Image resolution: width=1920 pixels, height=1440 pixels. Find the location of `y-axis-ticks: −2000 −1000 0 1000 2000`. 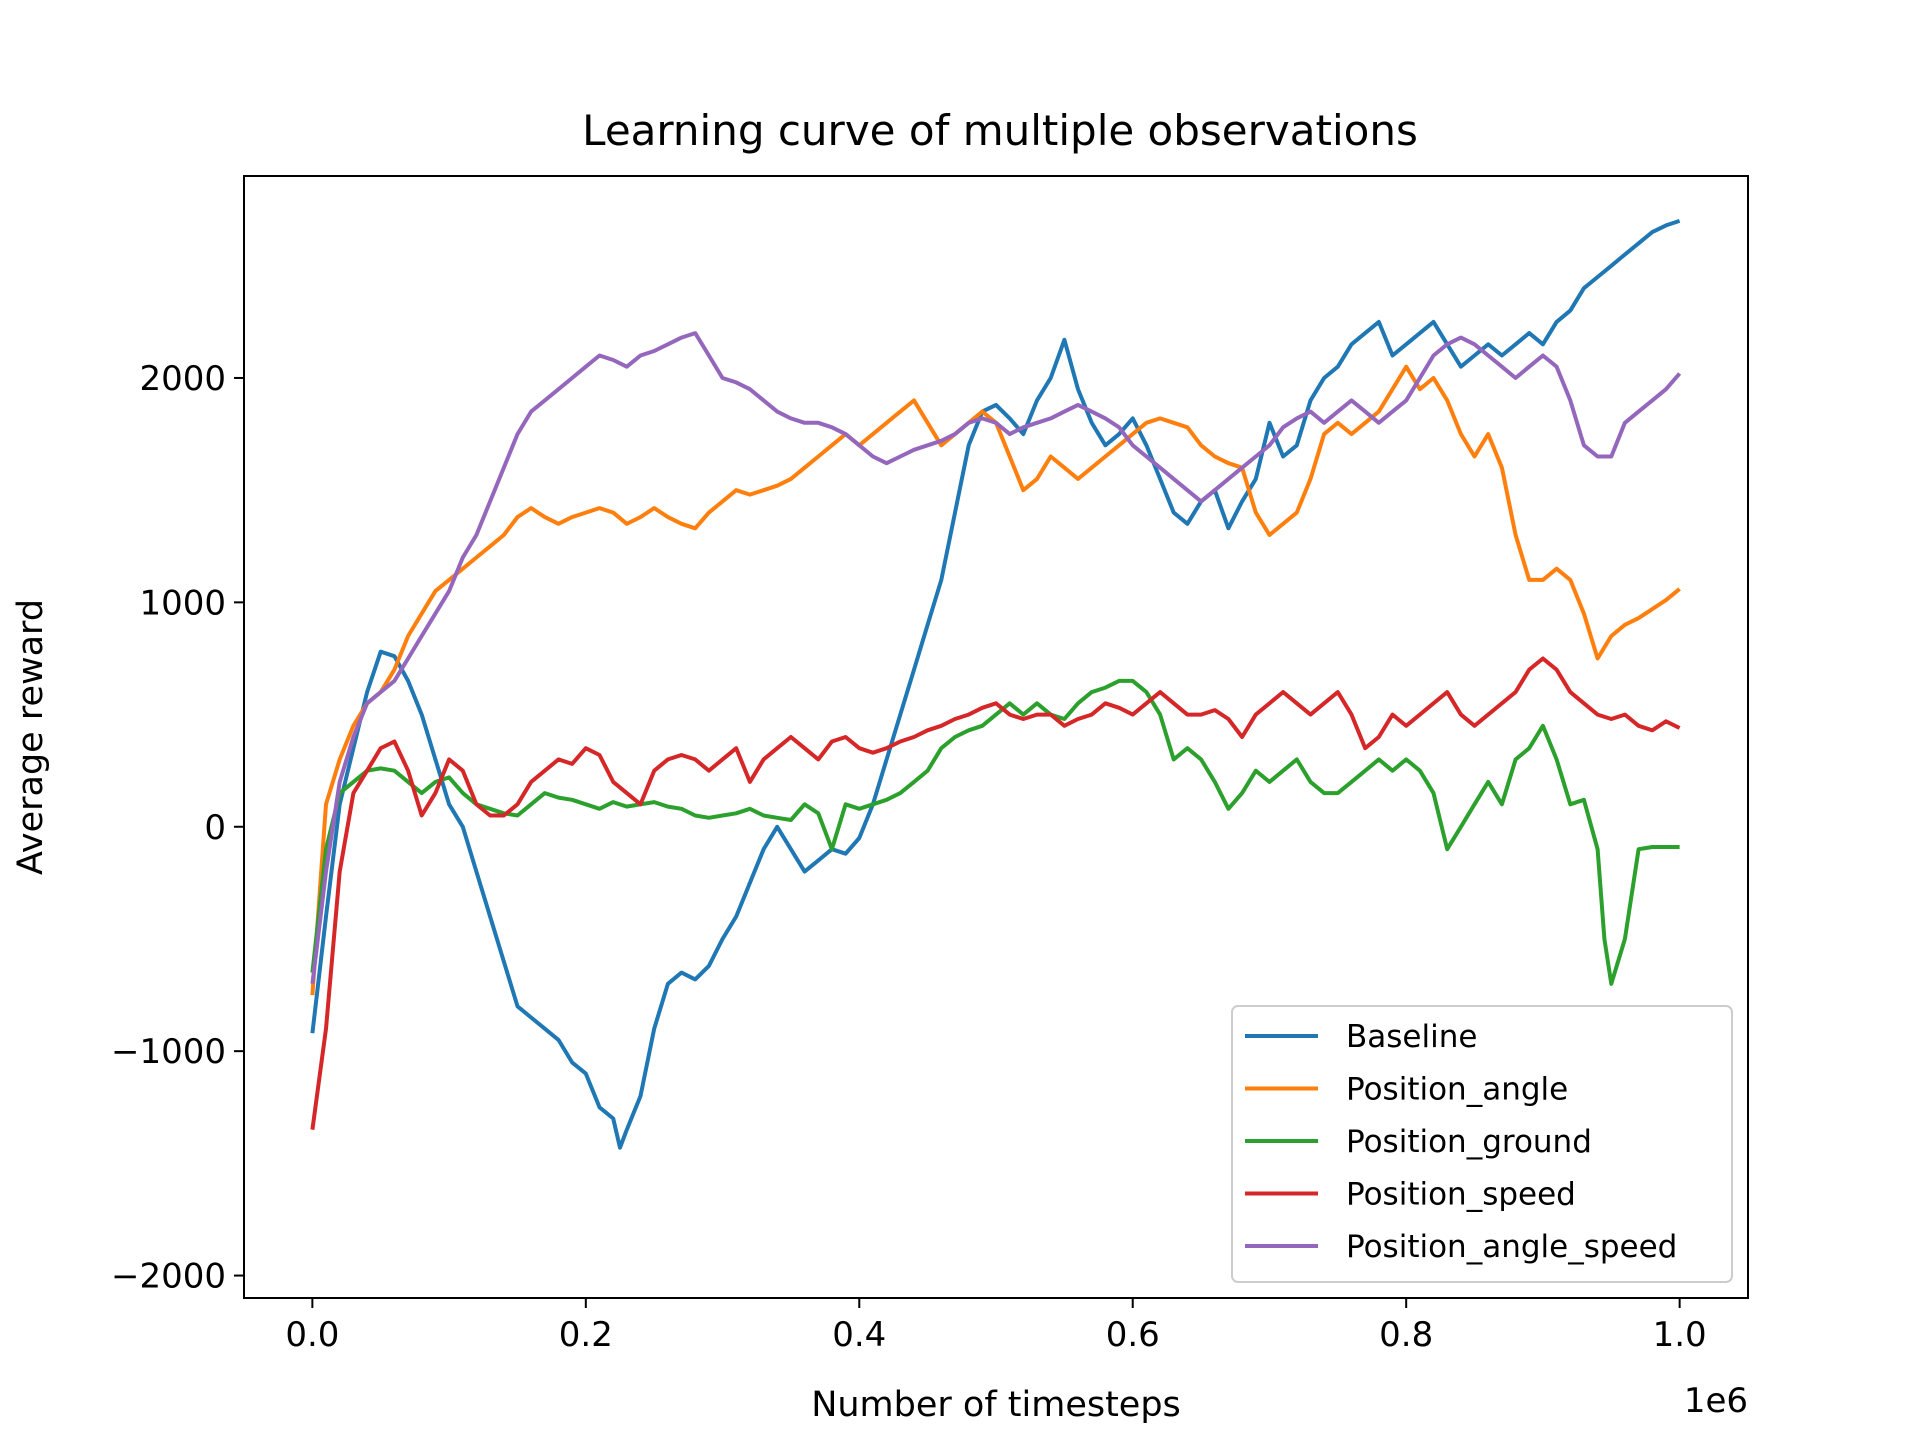

y-axis-ticks: −2000 −1000 0 1000 2000 is located at coordinates (177, 828).